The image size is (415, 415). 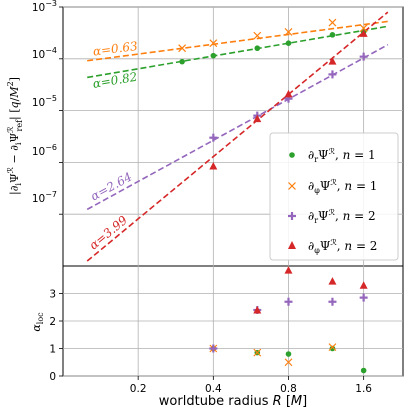 What do you see at coordinates (342, 216) in the screenshot?
I see `legend-label-dr-n2: ∂rΨℛ, n = 2` at bounding box center [342, 216].